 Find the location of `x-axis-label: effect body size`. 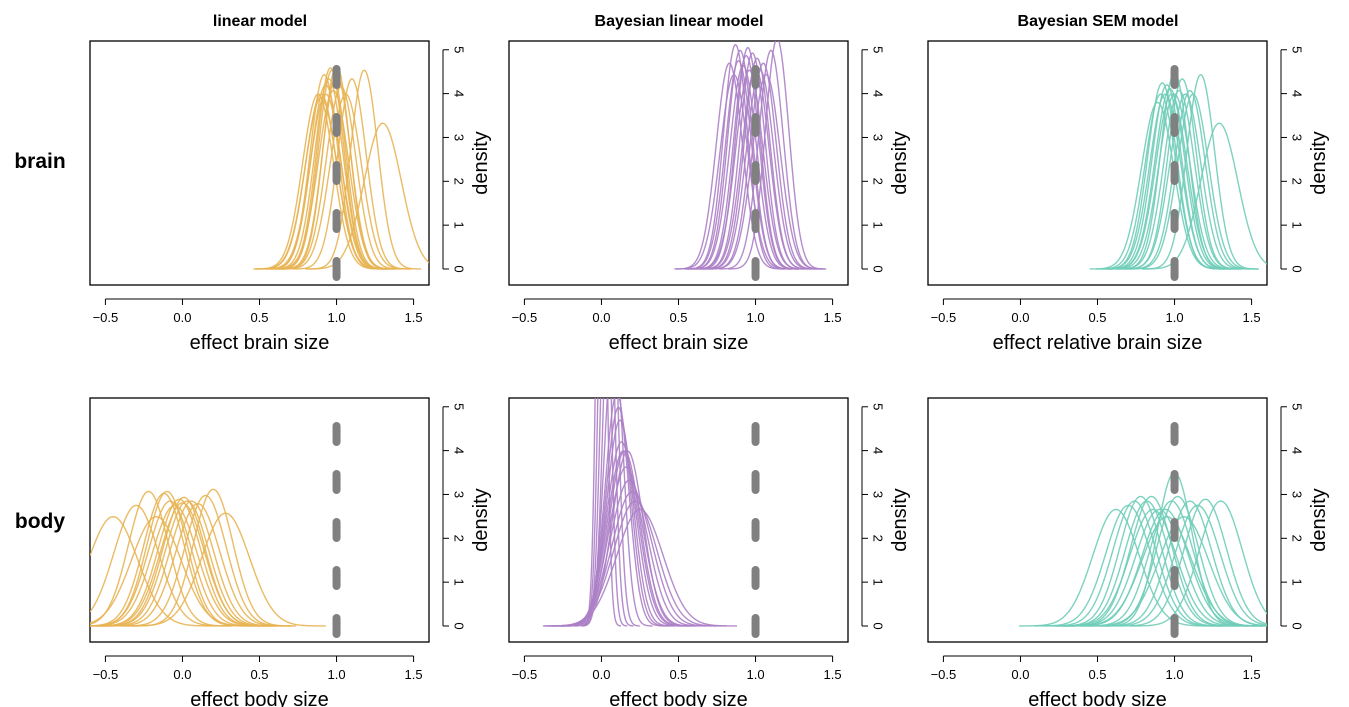

x-axis-label: effect body size is located at coordinates (678, 698).